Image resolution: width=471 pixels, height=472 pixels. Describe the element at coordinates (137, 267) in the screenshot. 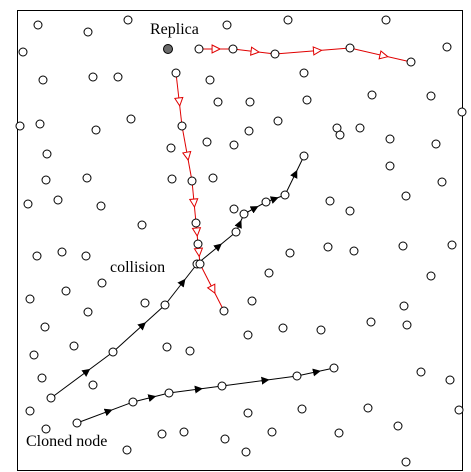

I see `collision-label: collision` at that location.